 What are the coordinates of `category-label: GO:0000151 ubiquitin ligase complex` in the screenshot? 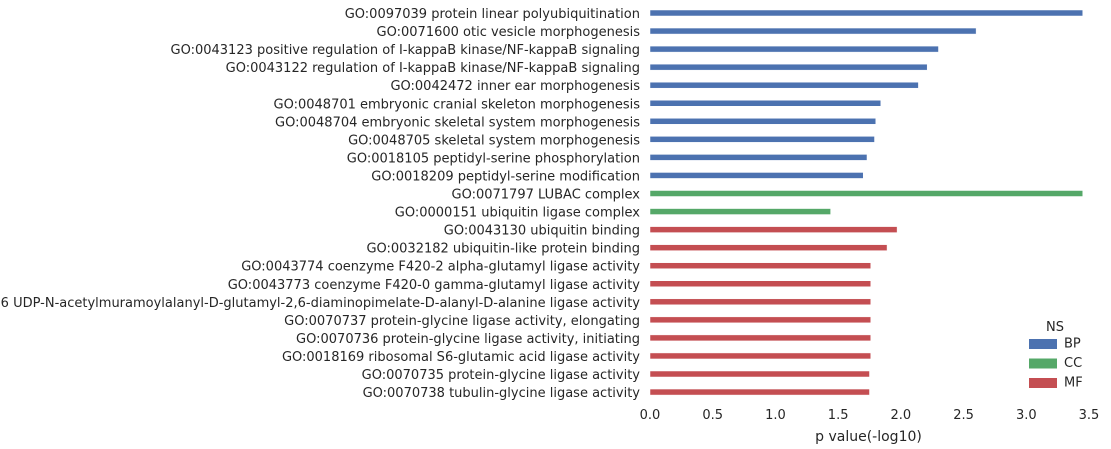 It's located at (518, 213).